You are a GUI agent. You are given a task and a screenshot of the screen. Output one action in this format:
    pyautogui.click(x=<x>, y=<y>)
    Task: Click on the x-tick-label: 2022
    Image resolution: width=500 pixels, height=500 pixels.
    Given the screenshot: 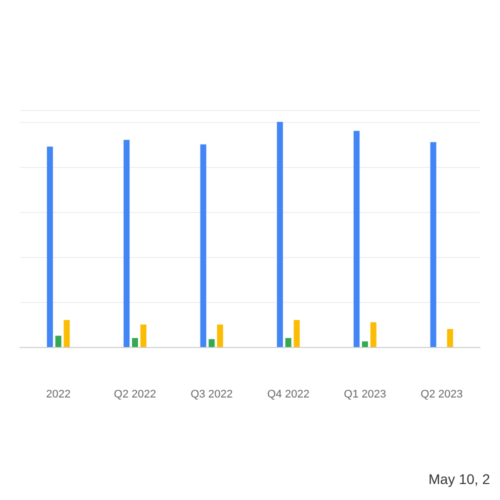 What is the action you would take?
    pyautogui.click(x=58, y=394)
    